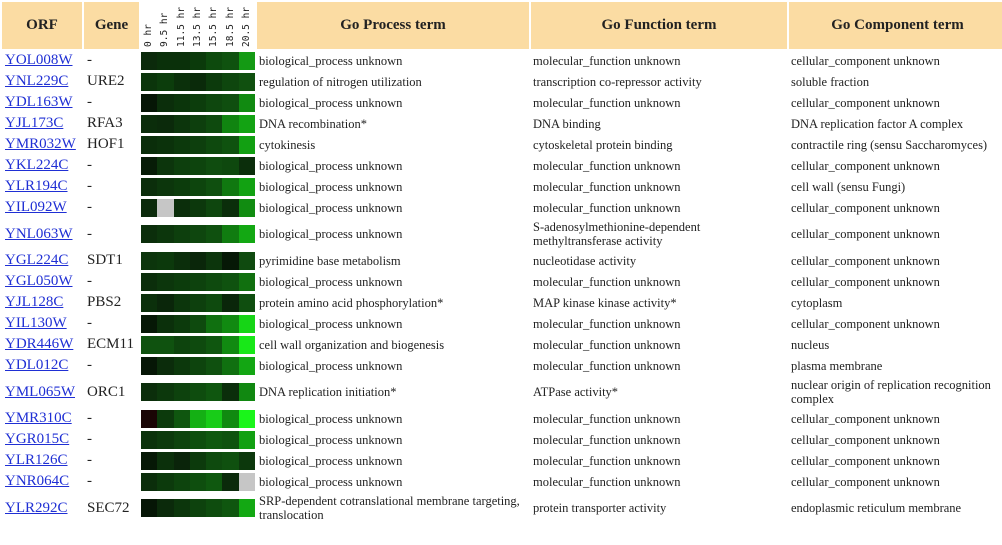 This screenshot has height=545, width=1002. I want to click on orf-link: YNL229C, so click(37, 81).